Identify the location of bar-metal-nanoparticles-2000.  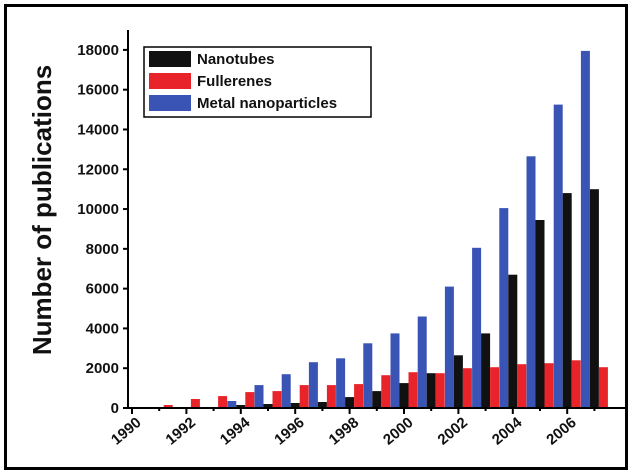
(395, 370).